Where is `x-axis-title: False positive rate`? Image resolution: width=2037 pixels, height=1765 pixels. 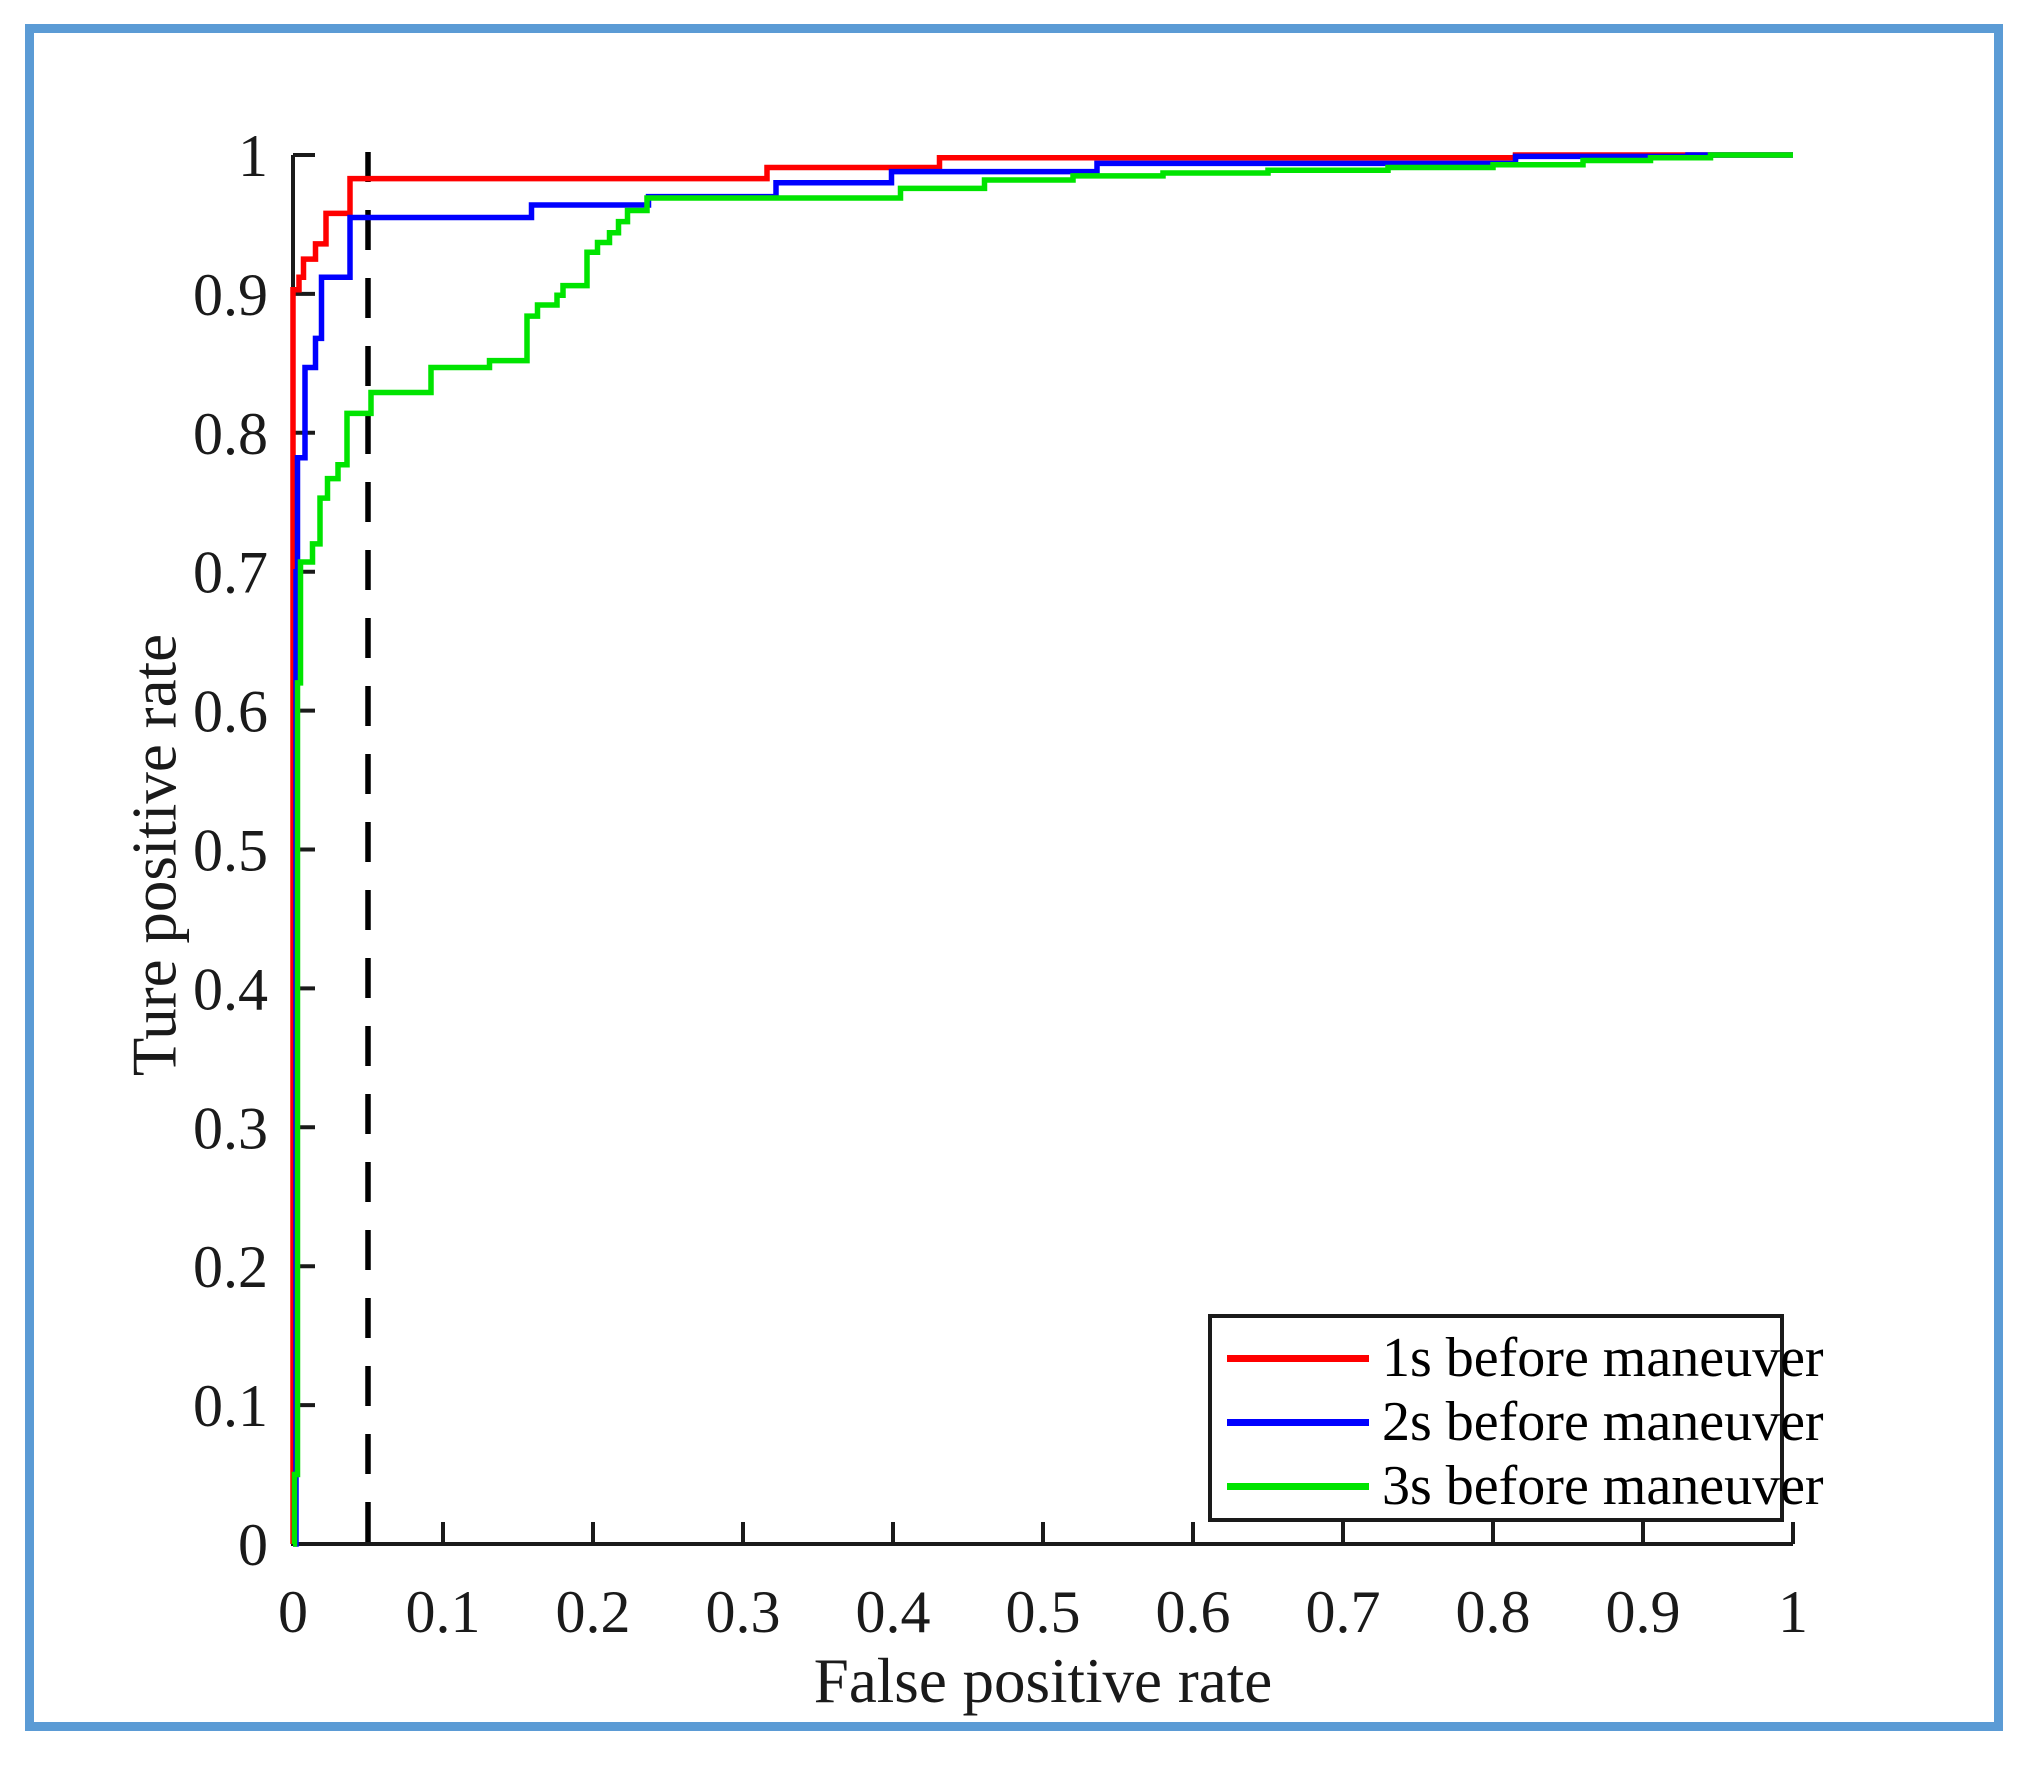 x-axis-title: False positive rate is located at coordinates (1043, 1681).